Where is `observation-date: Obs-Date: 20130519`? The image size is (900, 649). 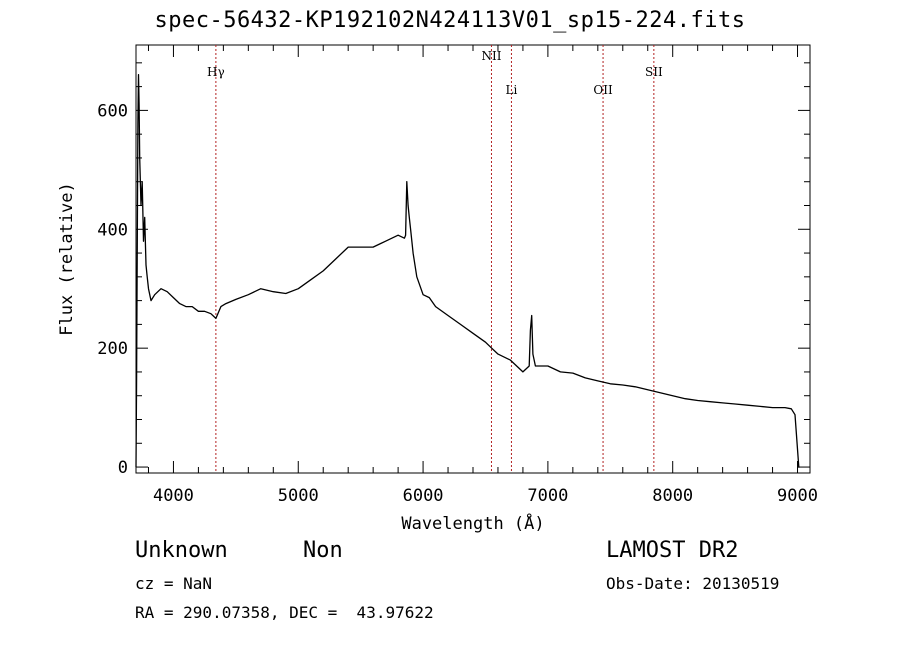
observation-date: Obs-Date: 20130519 is located at coordinates (693, 583).